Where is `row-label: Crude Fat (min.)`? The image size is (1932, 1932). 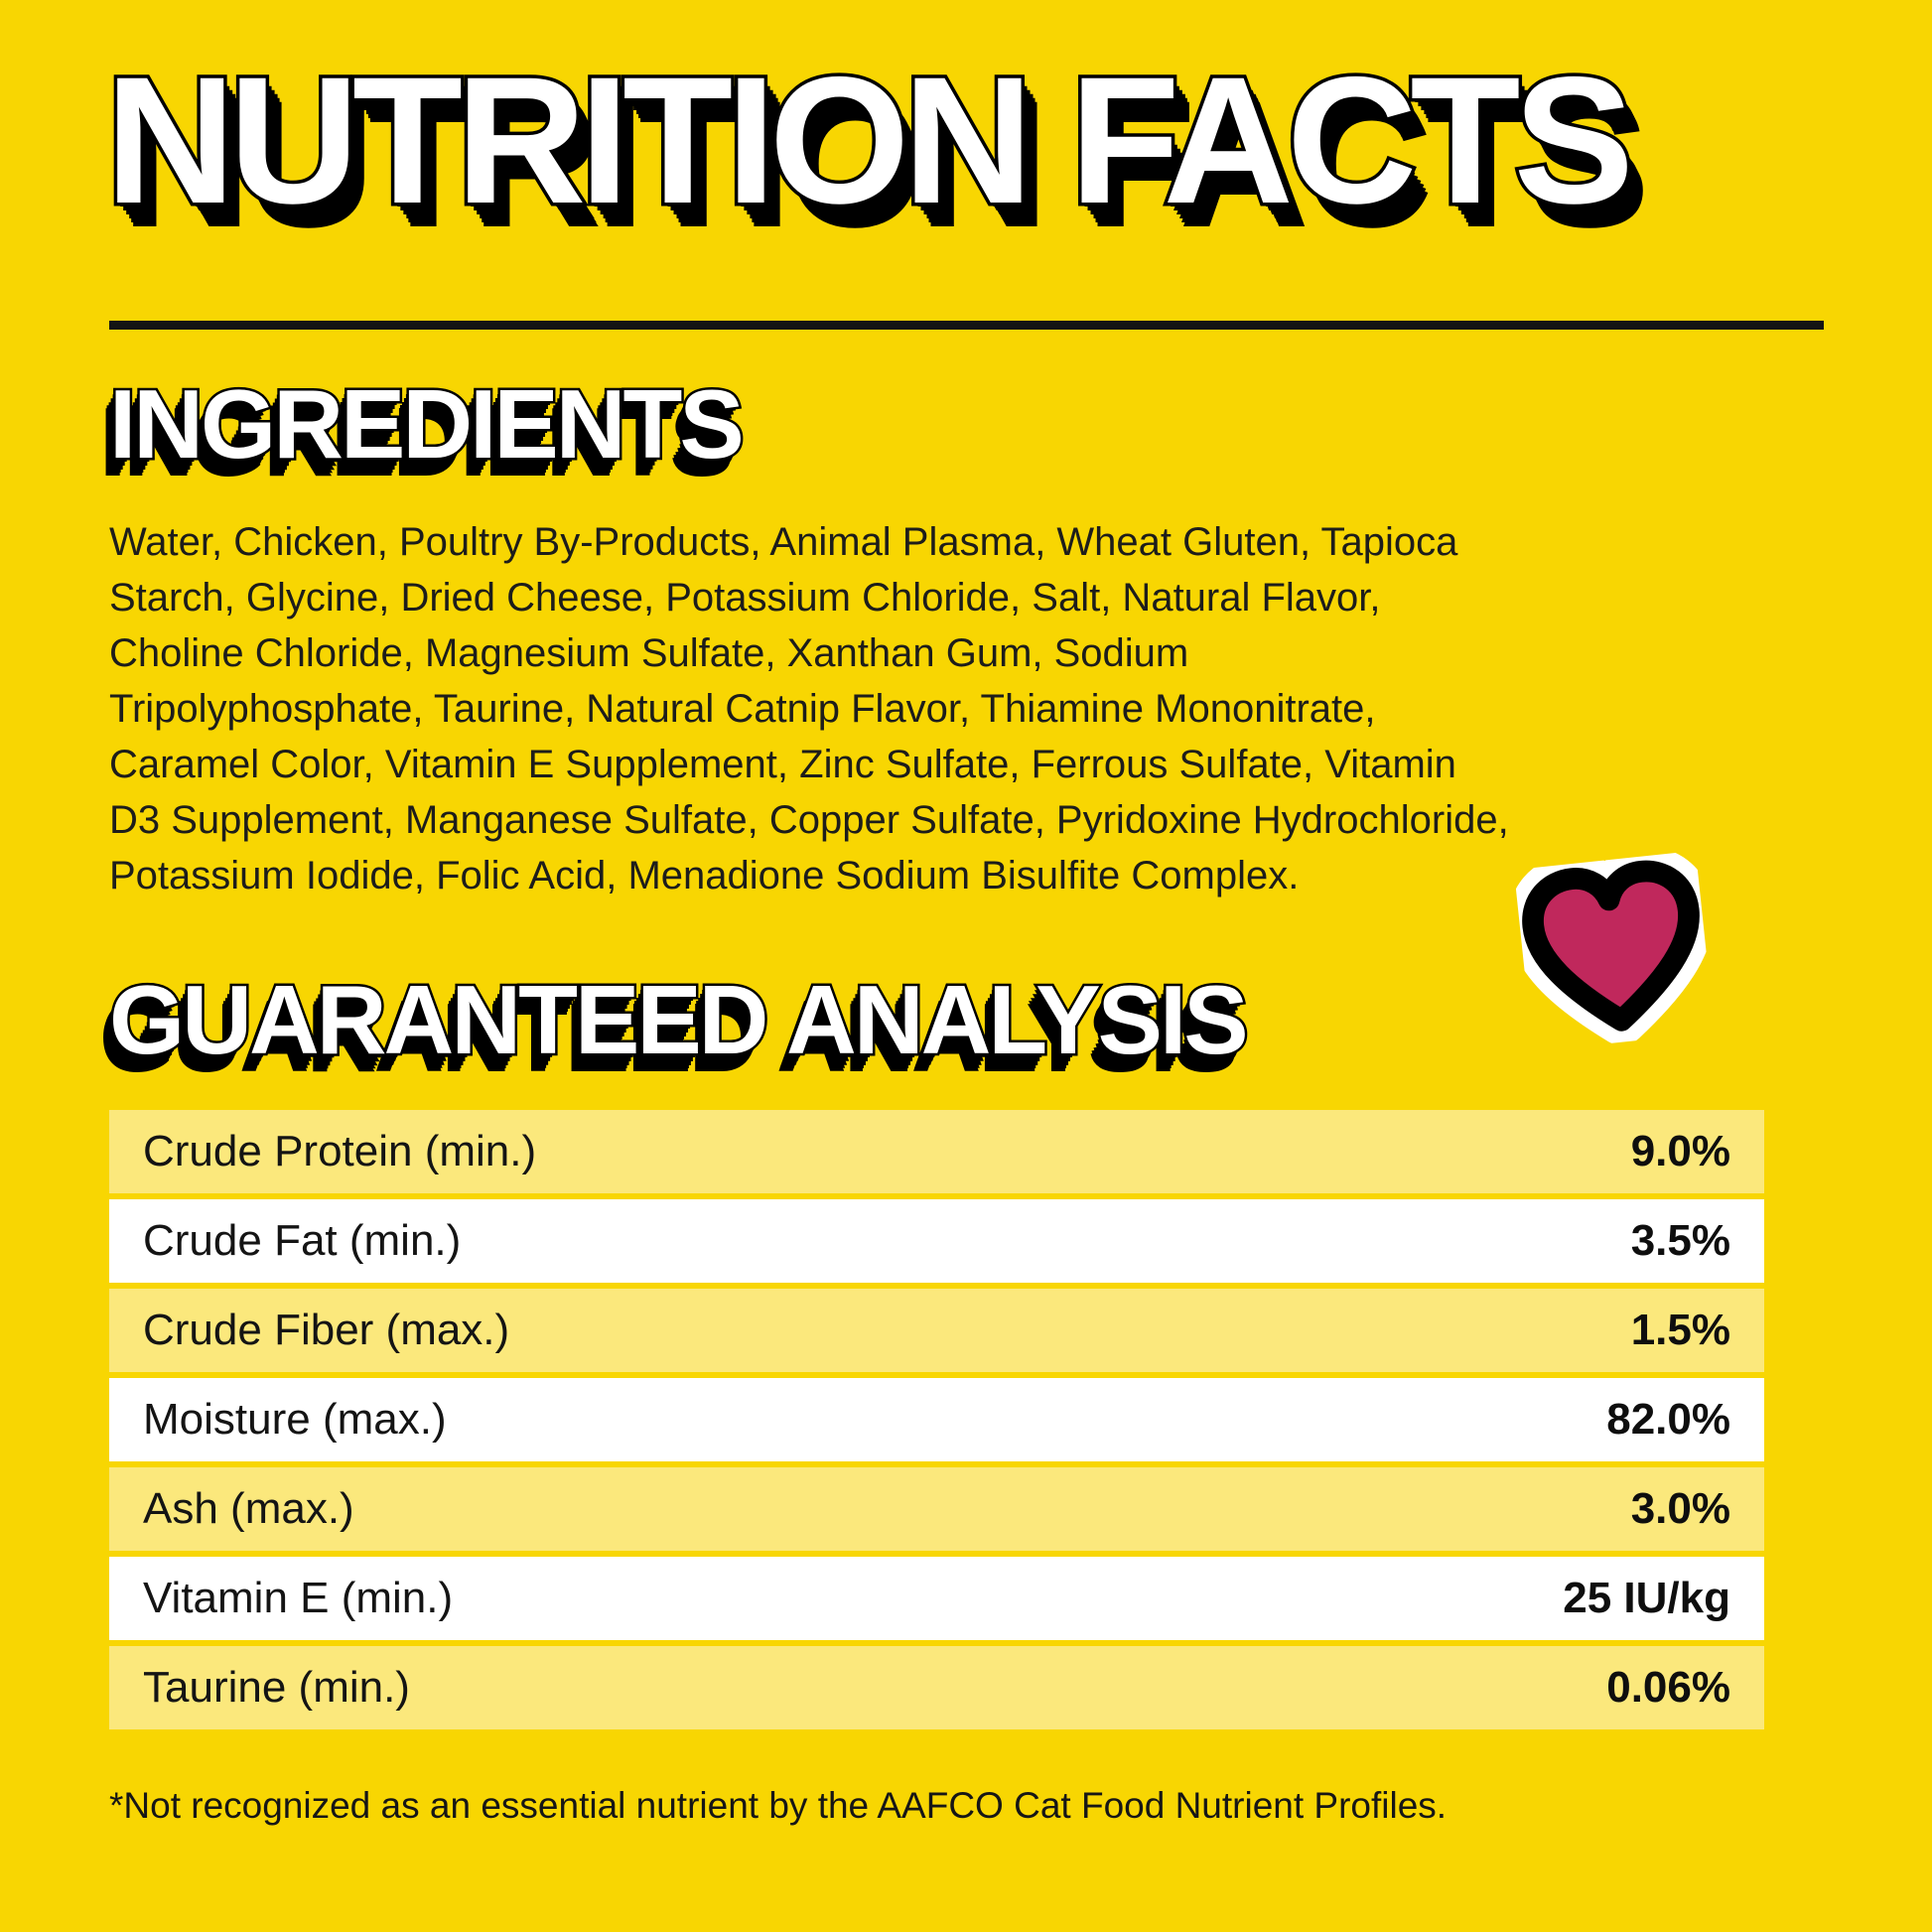
row-label: Crude Fat (min.) is located at coordinates (302, 1241).